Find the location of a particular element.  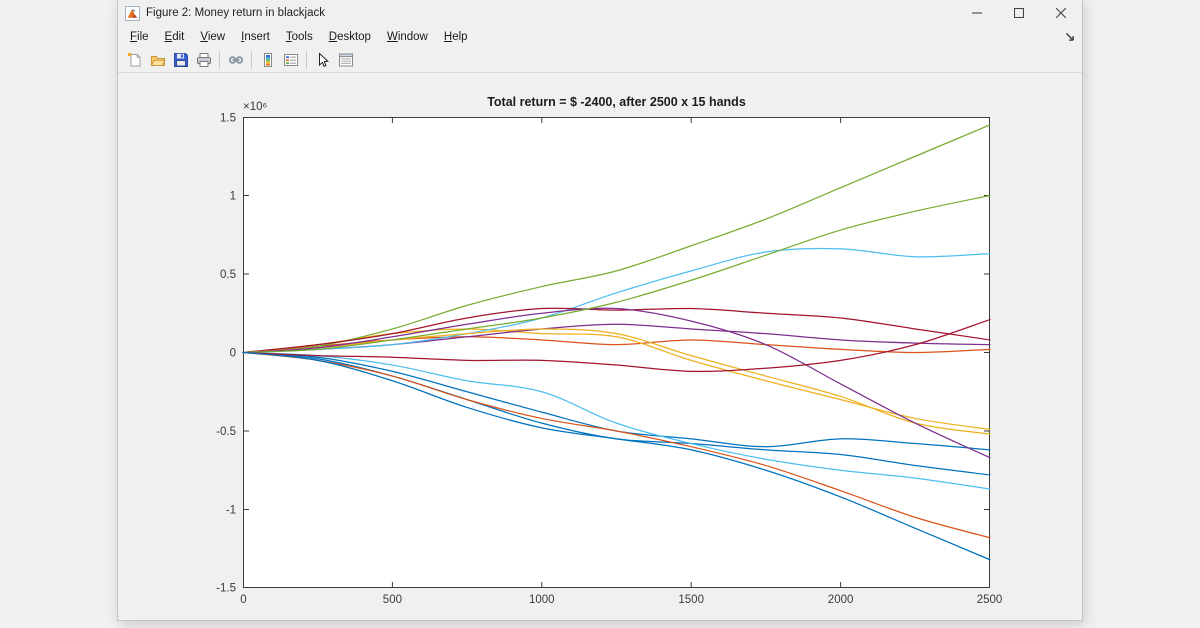

y-axis-exponent-label: ×10⁶ is located at coordinates (255, 107).